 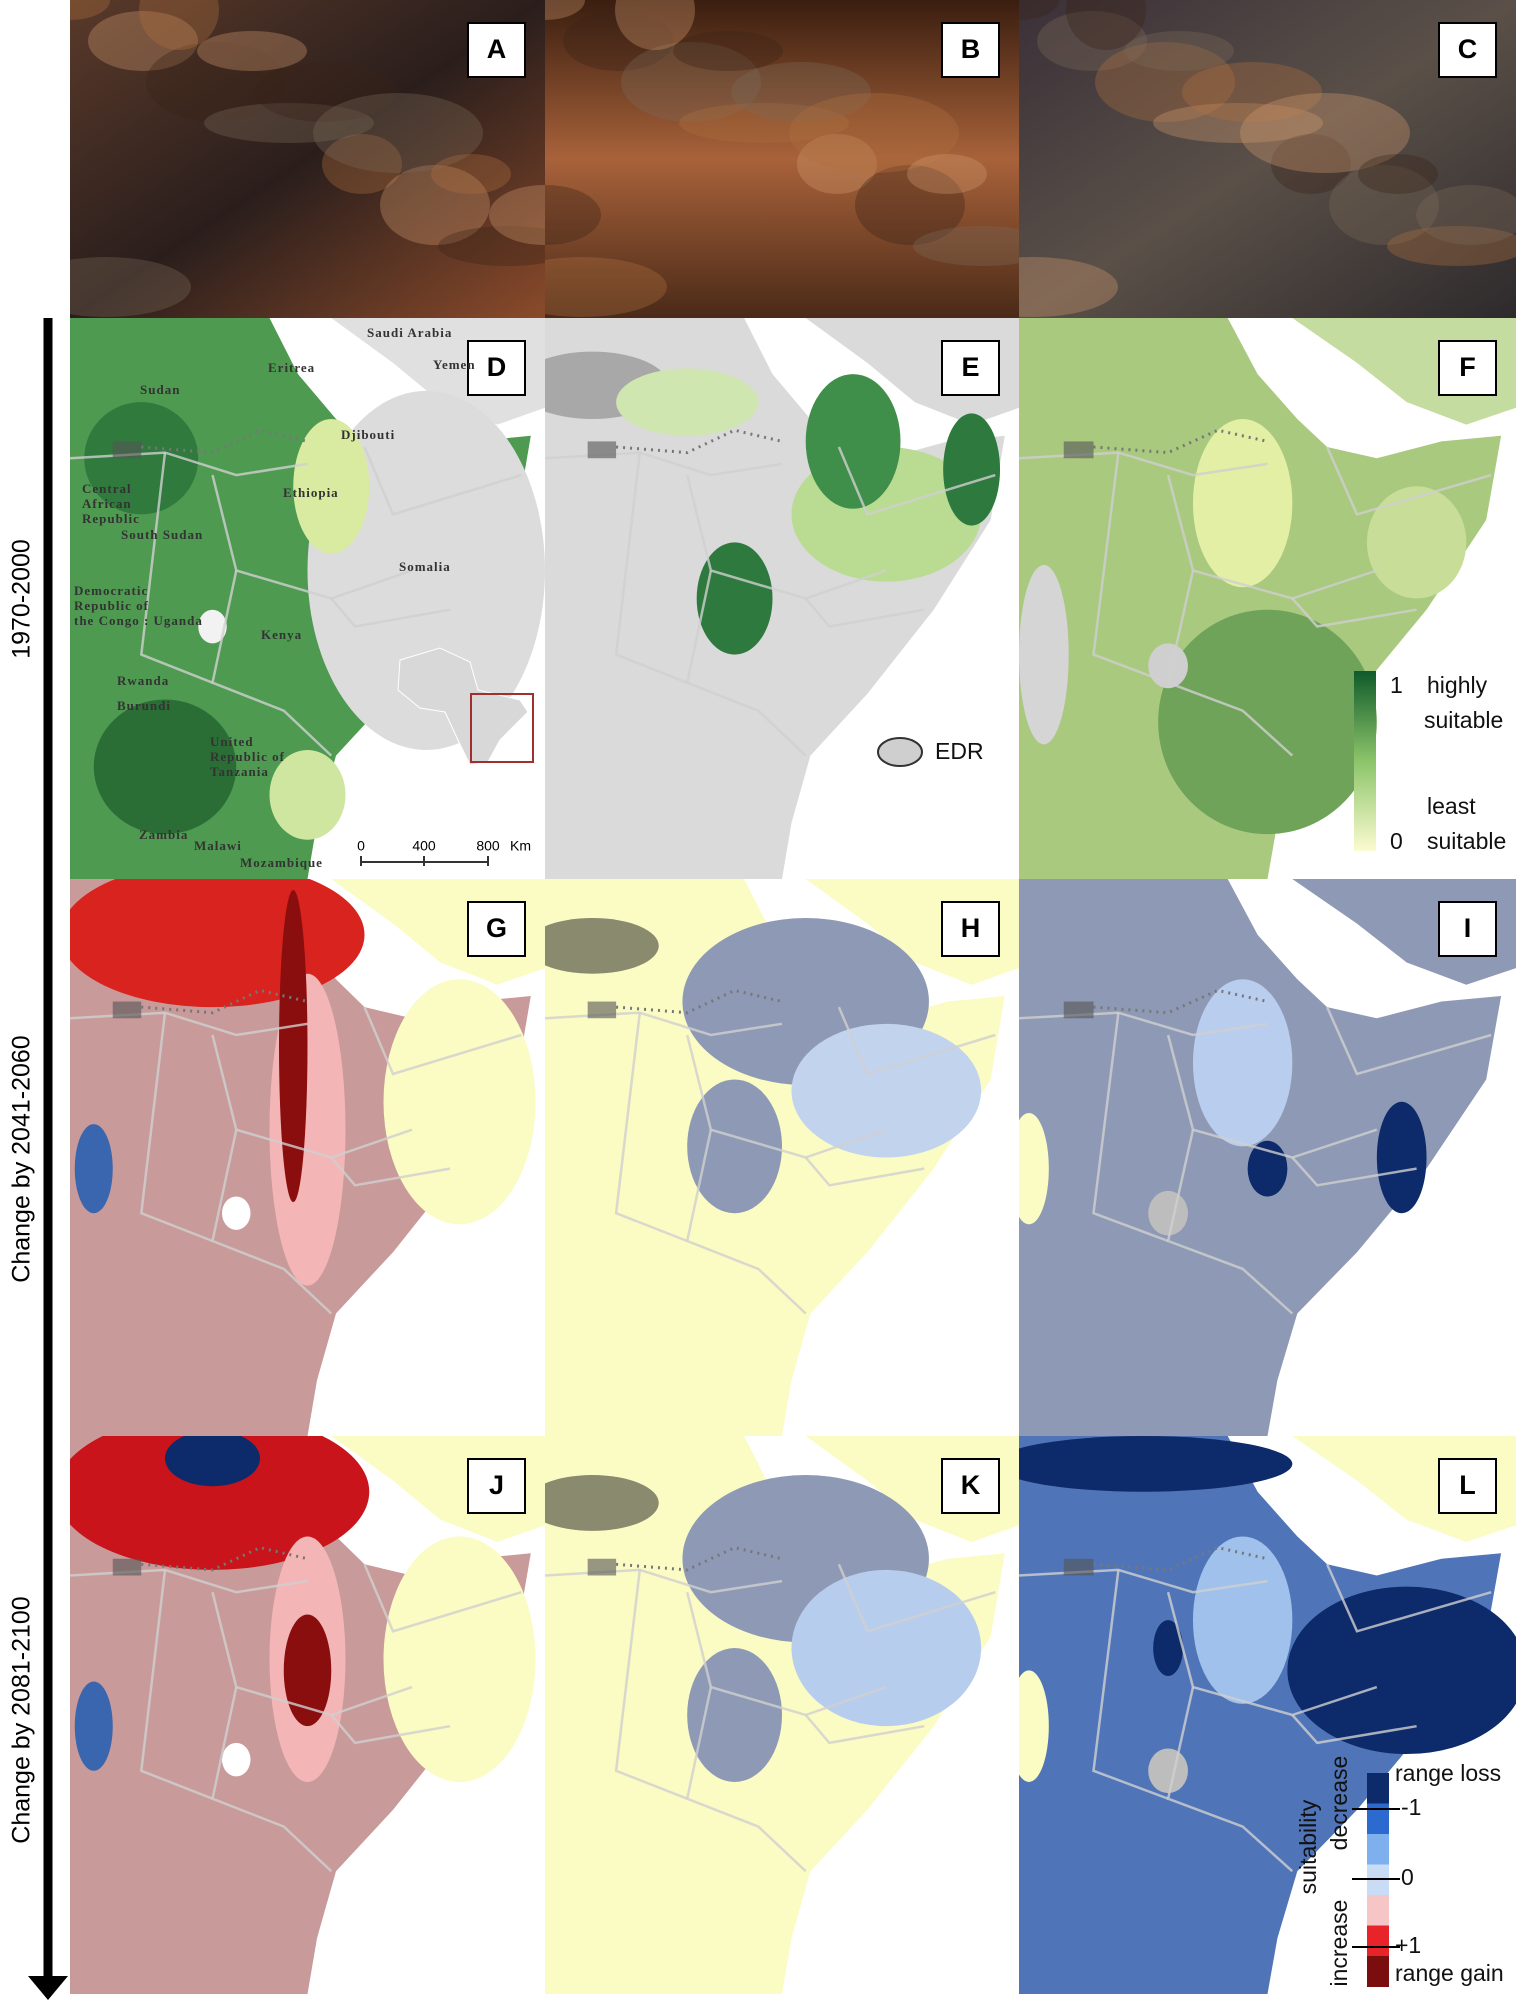 I want to click on country-label: Eritrea, so click(x=291, y=367).